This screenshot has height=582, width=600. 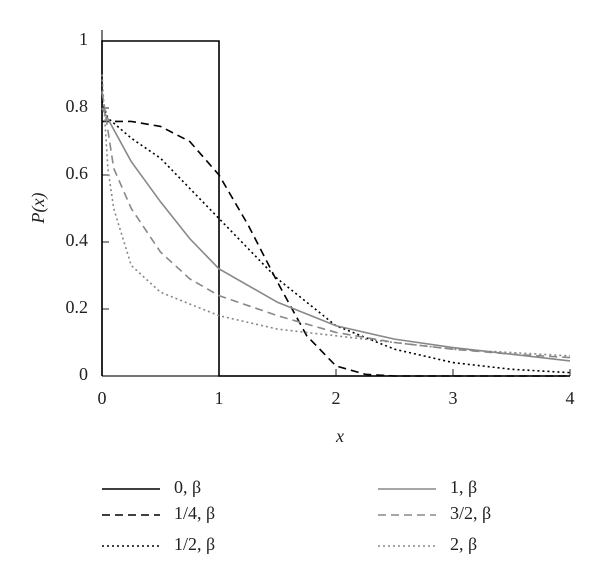 What do you see at coordinates (77, 106) in the screenshot?
I see `y-tick-label: 0.8` at bounding box center [77, 106].